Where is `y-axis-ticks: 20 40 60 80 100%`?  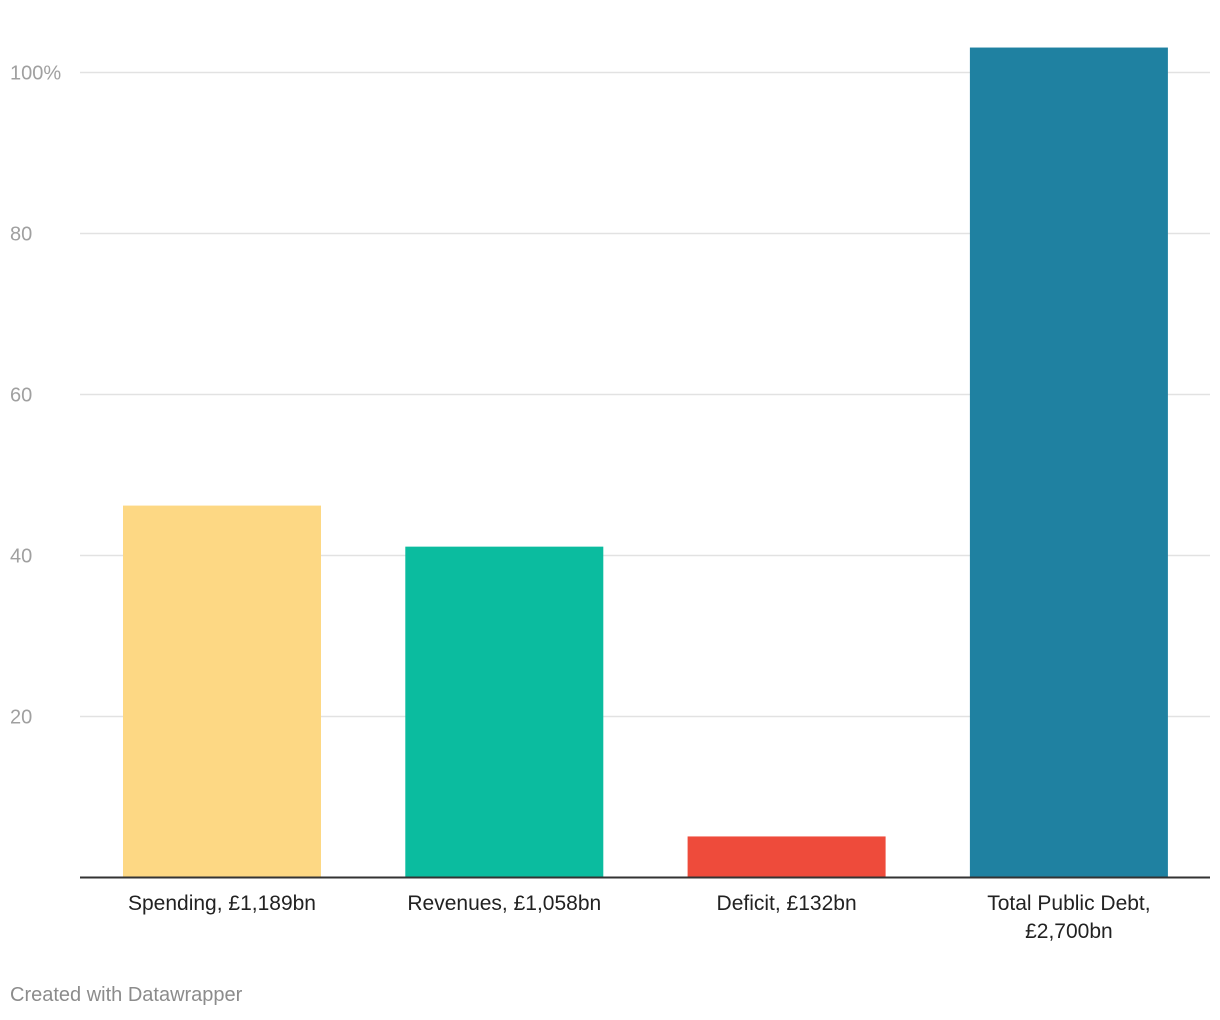 y-axis-ticks: 20 40 60 80 100% is located at coordinates (35, 396).